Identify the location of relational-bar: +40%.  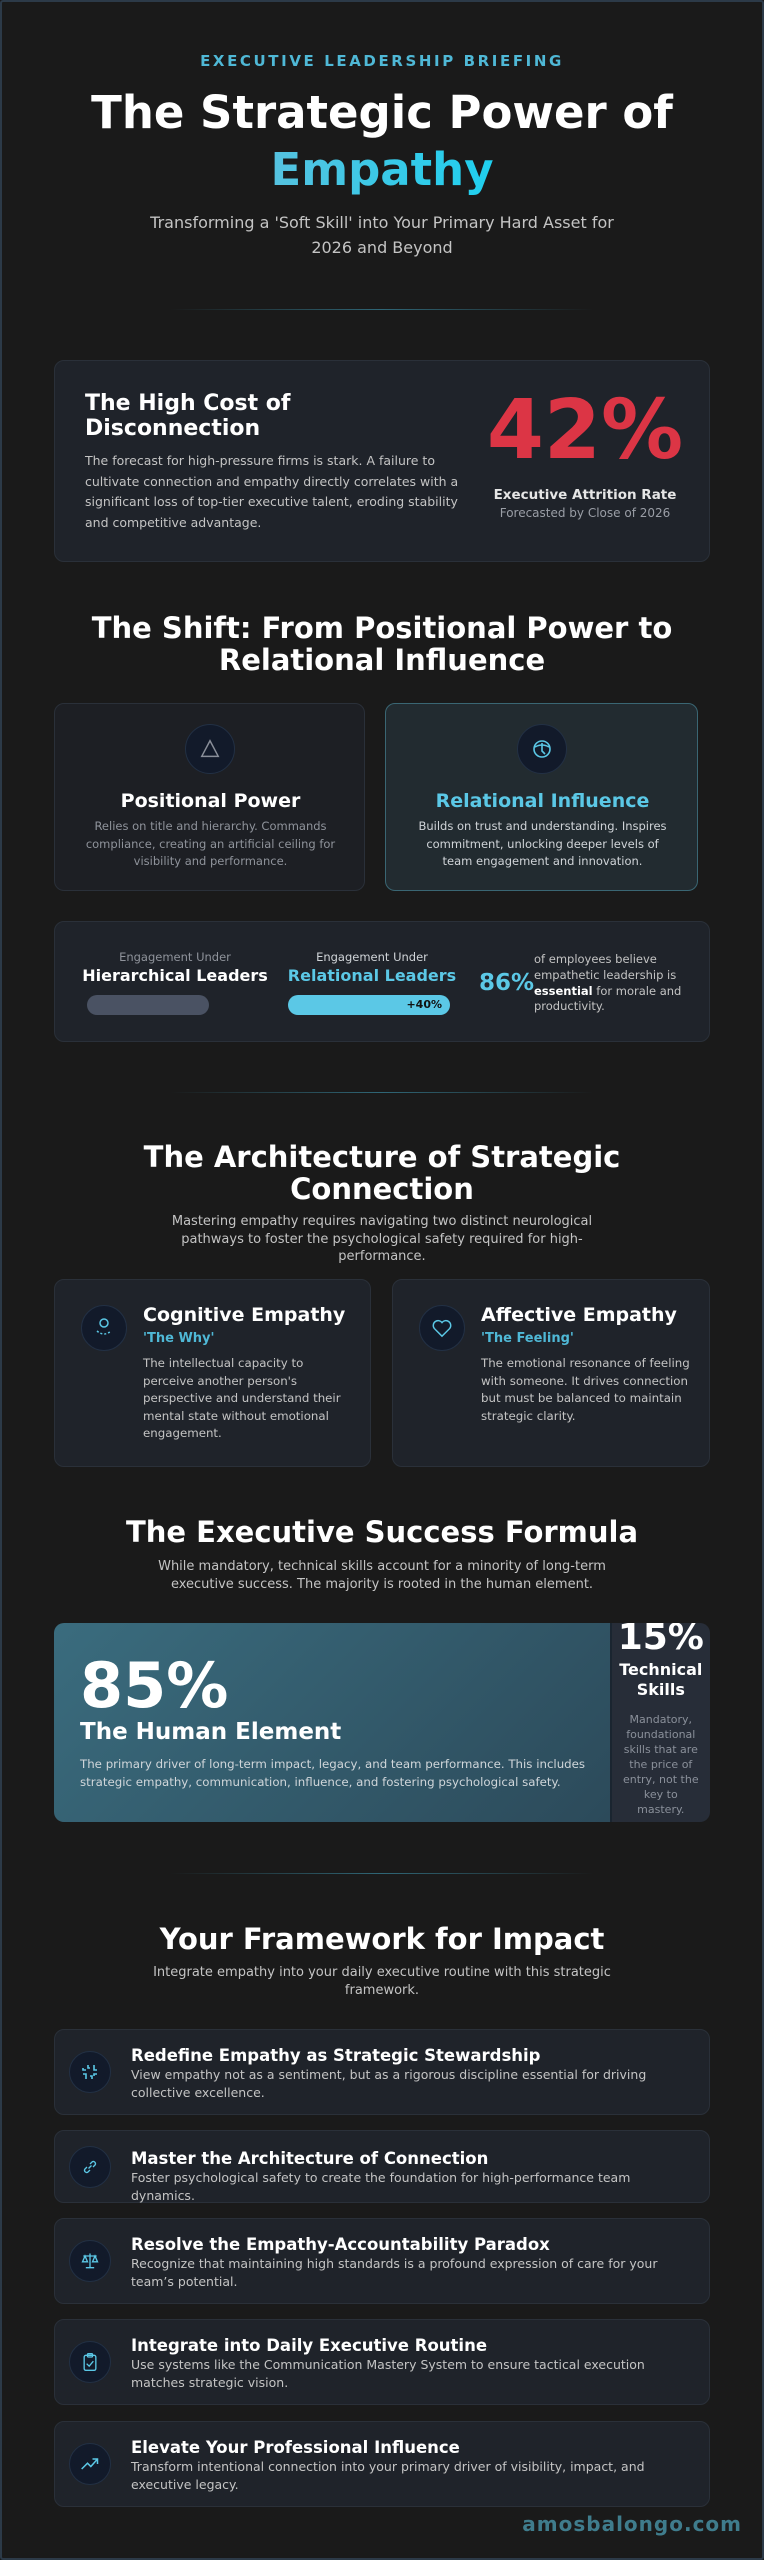
(369, 1005).